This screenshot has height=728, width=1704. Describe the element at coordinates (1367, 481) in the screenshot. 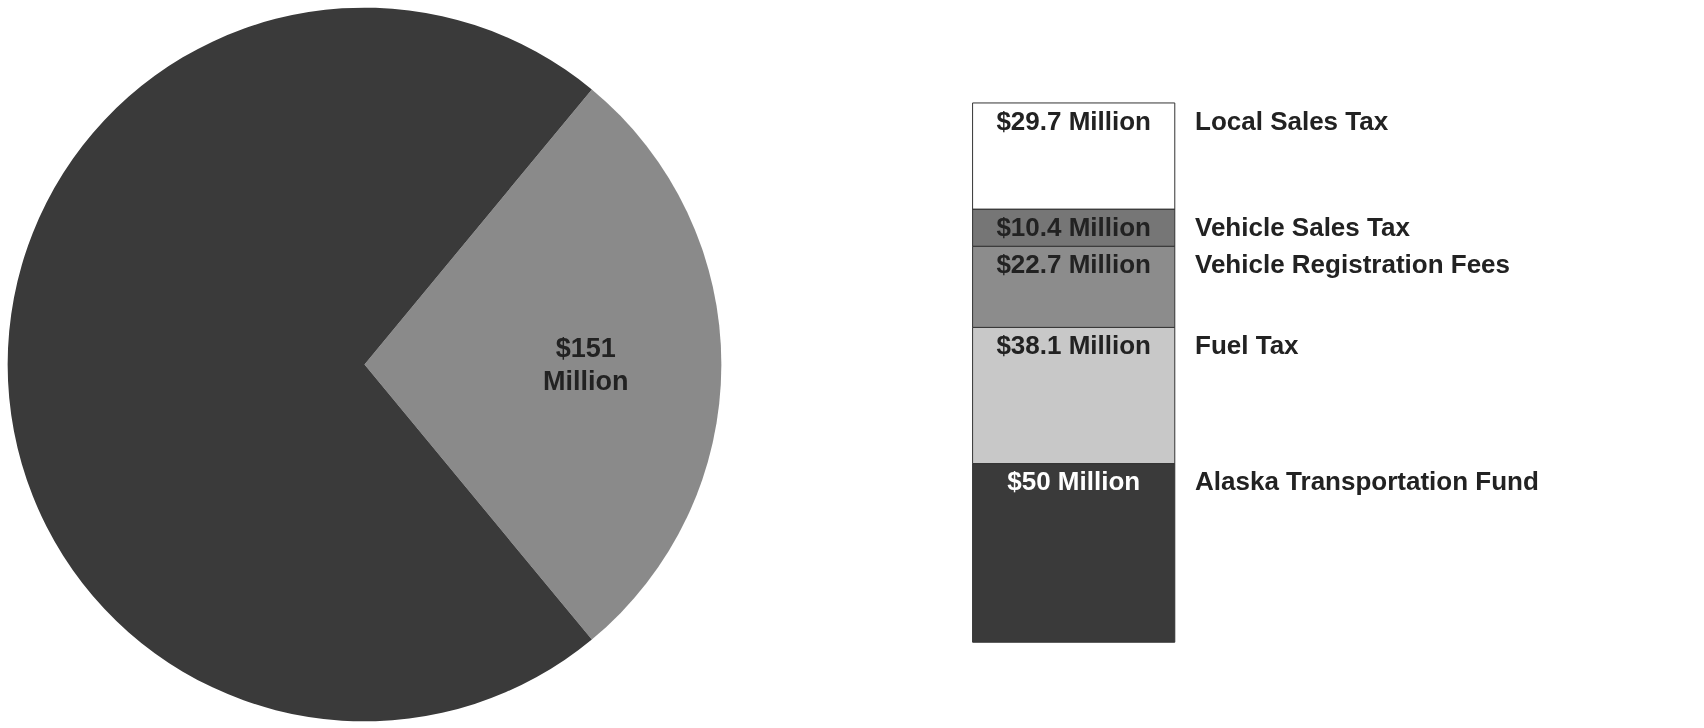

I see `series-label: Alaska Transportation Fund` at that location.